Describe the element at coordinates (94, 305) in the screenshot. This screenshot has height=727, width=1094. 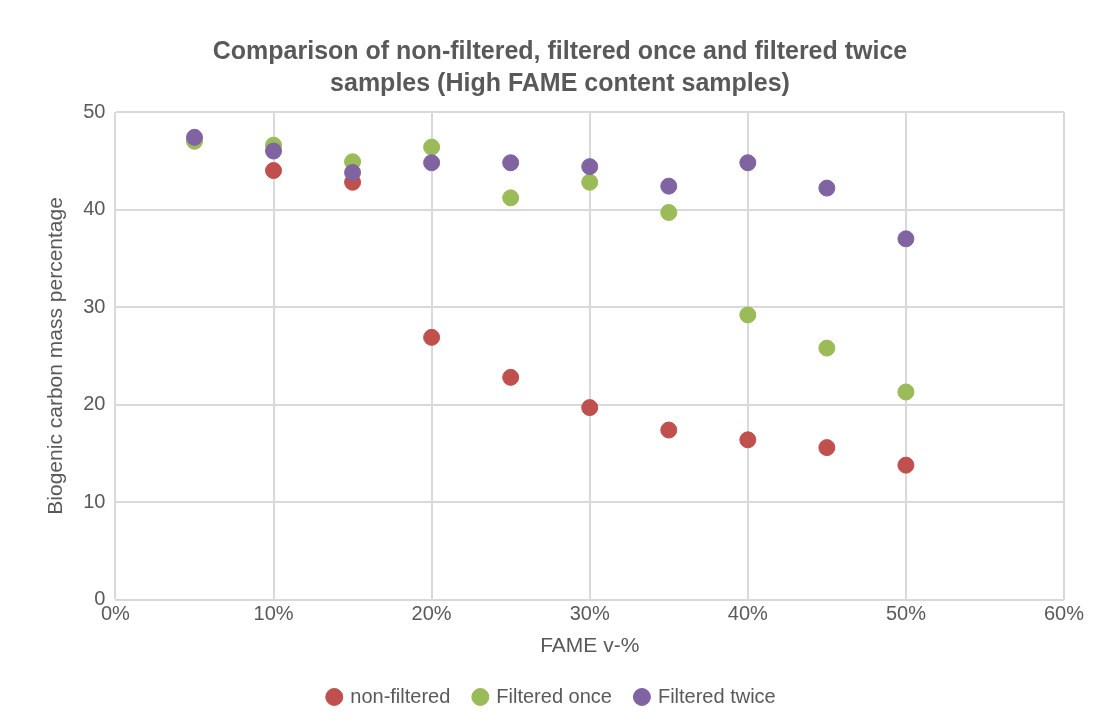
I see `y-tick-label: 30` at that location.